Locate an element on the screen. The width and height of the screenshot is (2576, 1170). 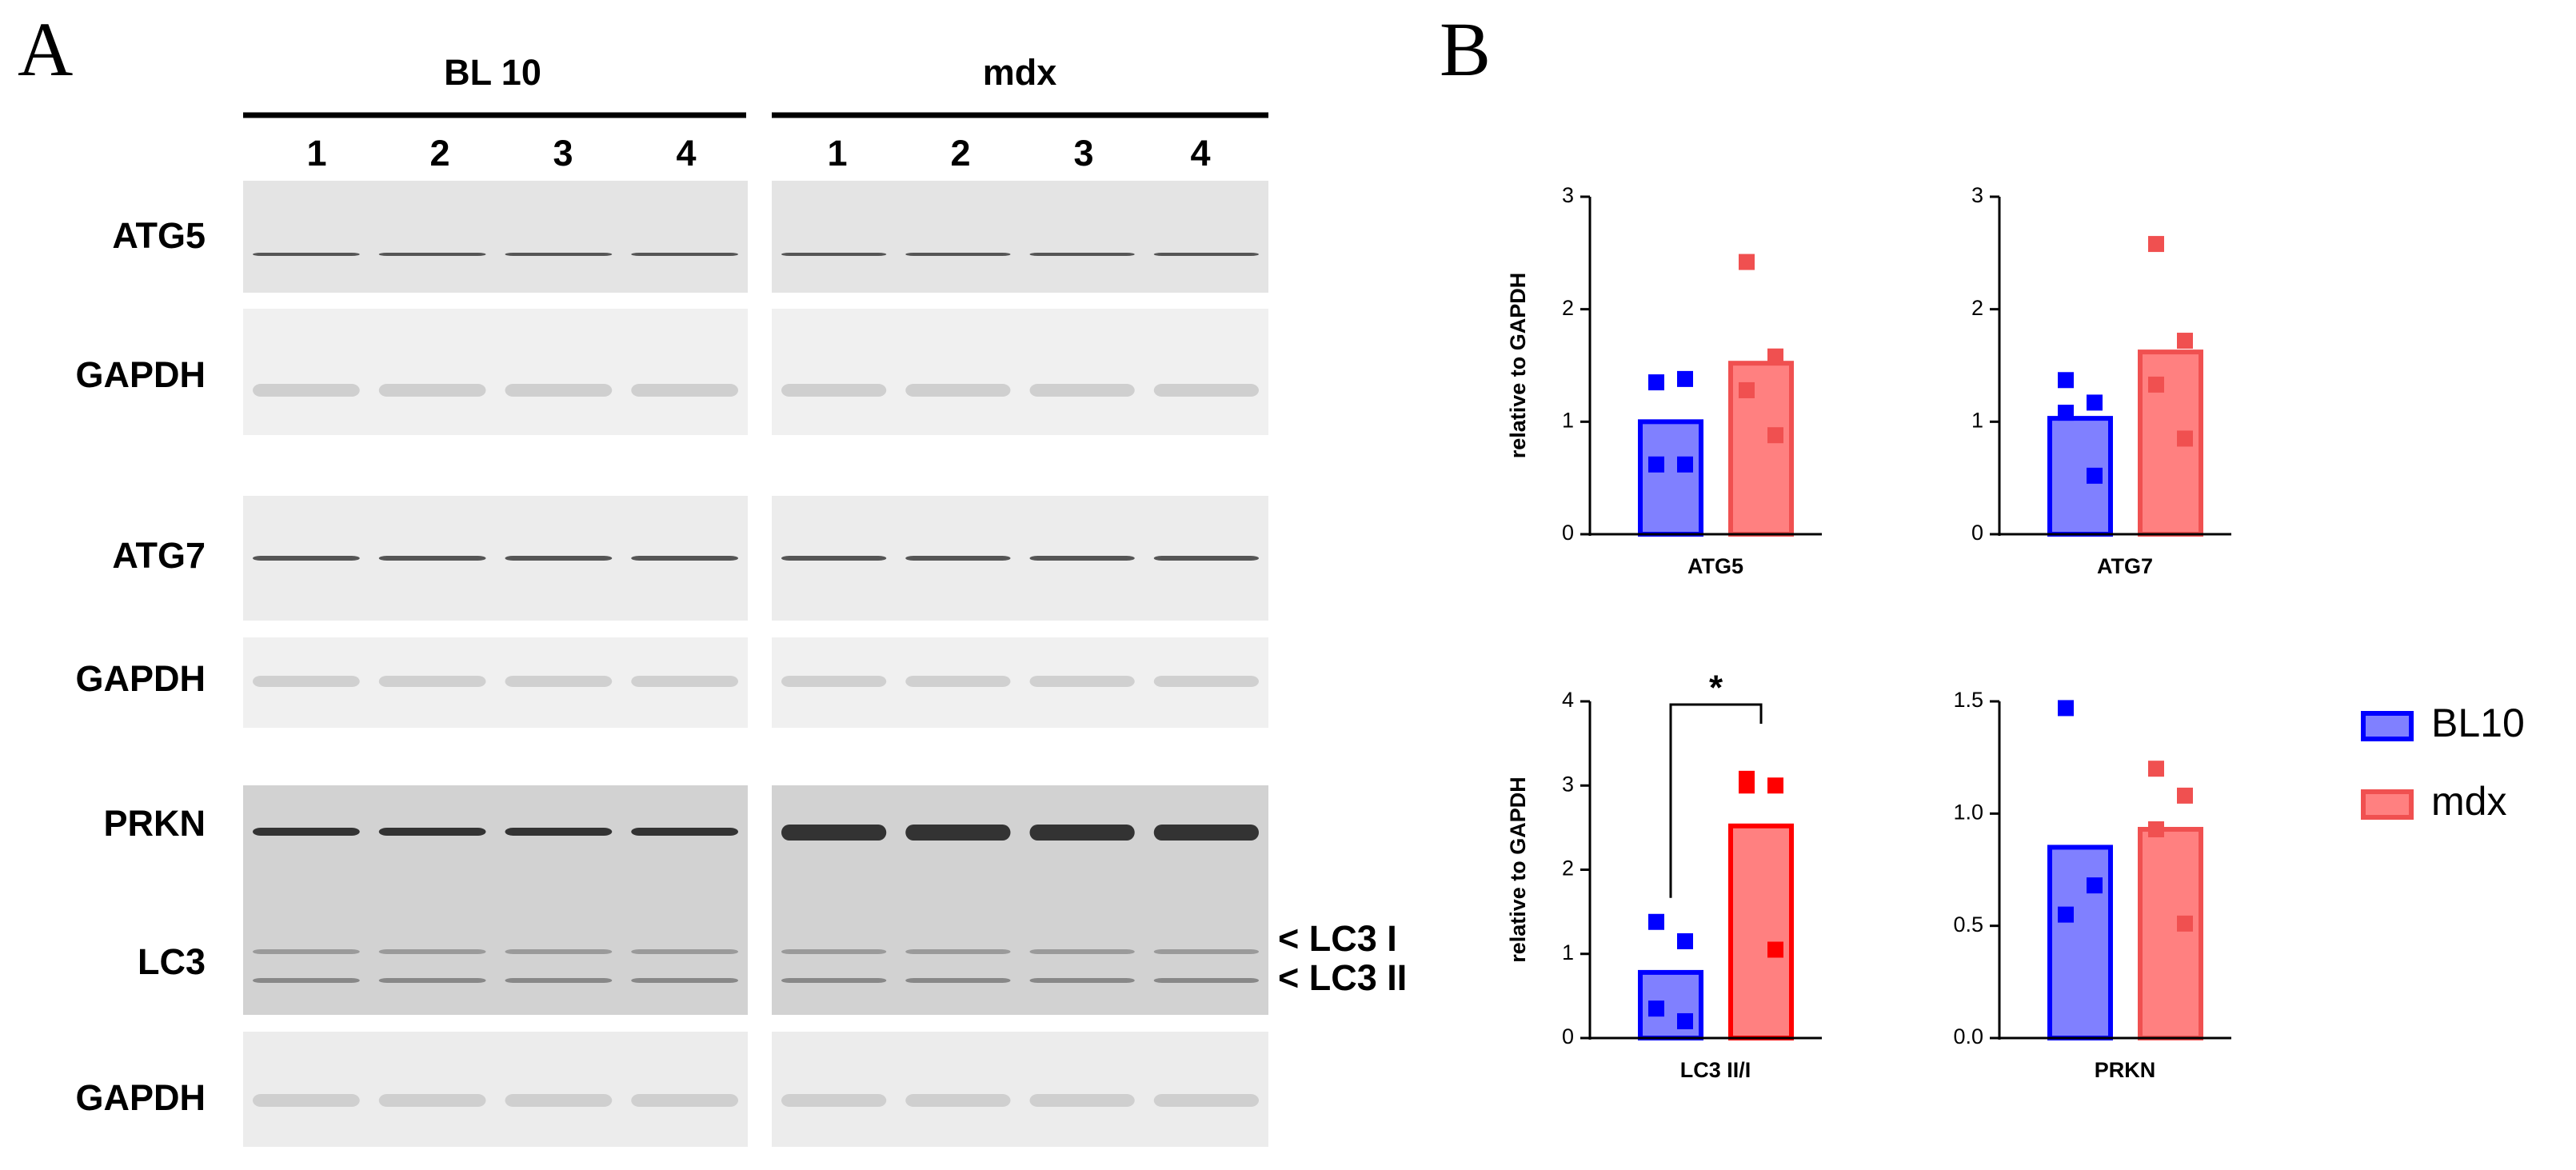
group-label: mdx is located at coordinates (1020, 72).